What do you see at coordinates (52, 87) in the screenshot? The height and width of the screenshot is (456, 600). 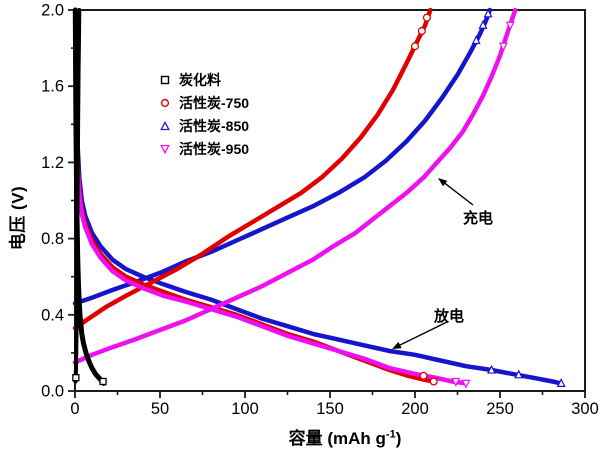 I see `y-tick-label: 1.6` at bounding box center [52, 87].